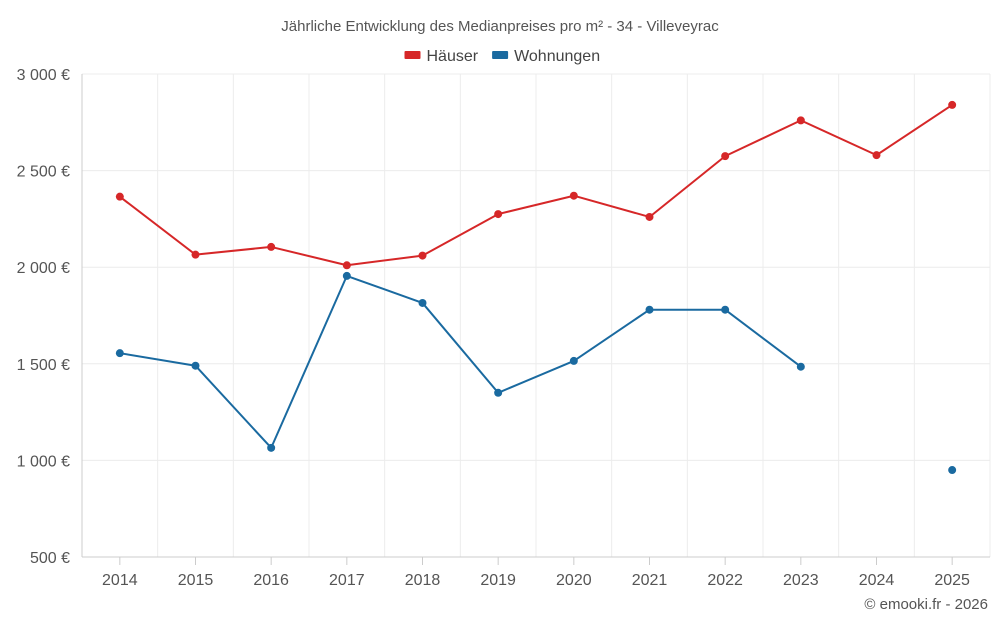  Describe the element at coordinates (43, 317) in the screenshot. I see `y-axis: 500 € 1 000 € 1 500 € 2 000 € 2 500 € 3 000 €` at that location.